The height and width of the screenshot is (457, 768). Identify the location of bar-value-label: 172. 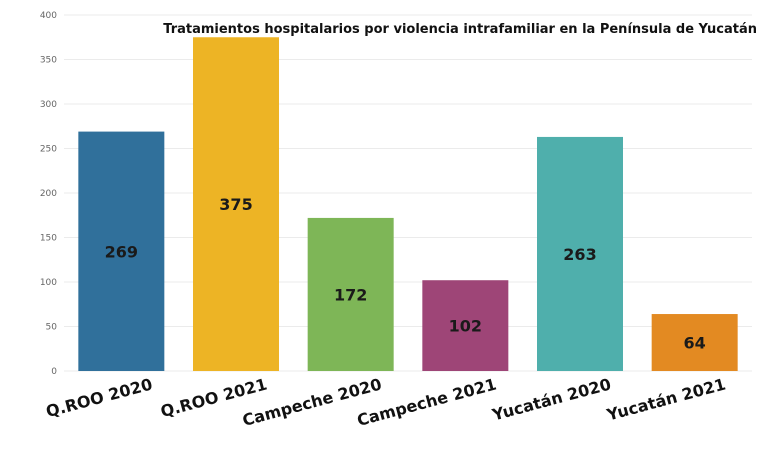
(350, 294).